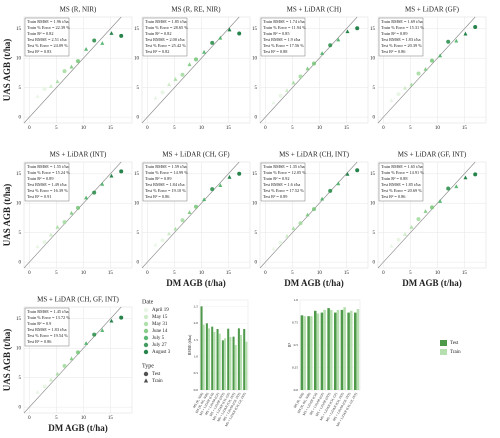 The image size is (500, 438). What do you see at coordinates (7, 215) in the screenshot?
I see `y-axis-label: UAS AGB (t/ha)` at bounding box center [7, 215].